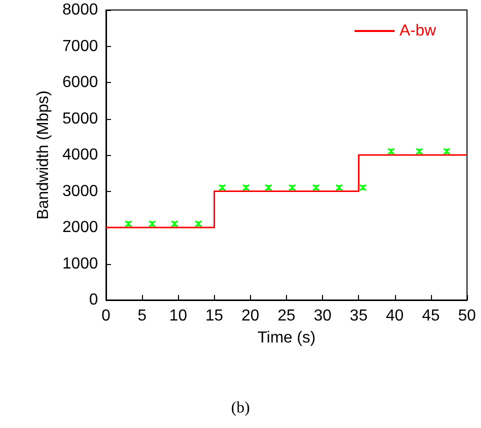 Image resolution: width=481 pixels, height=428 pixels. What do you see at coordinates (467, 316) in the screenshot?
I see `x-tick-label: 50` at bounding box center [467, 316].